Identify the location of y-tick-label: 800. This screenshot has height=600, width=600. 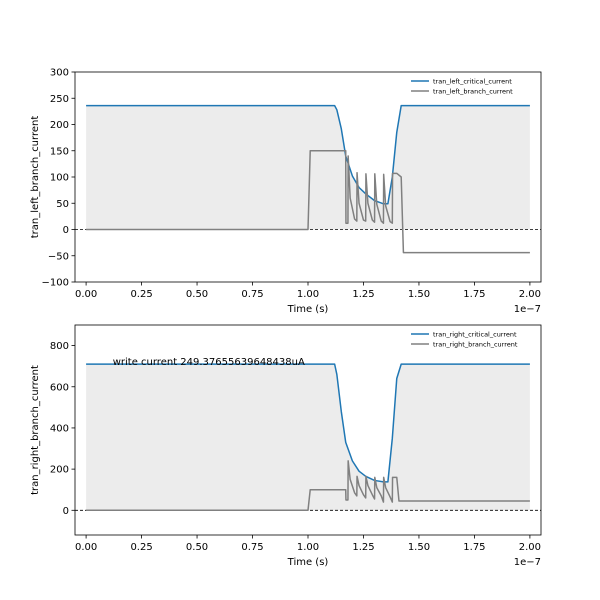
(59, 346).